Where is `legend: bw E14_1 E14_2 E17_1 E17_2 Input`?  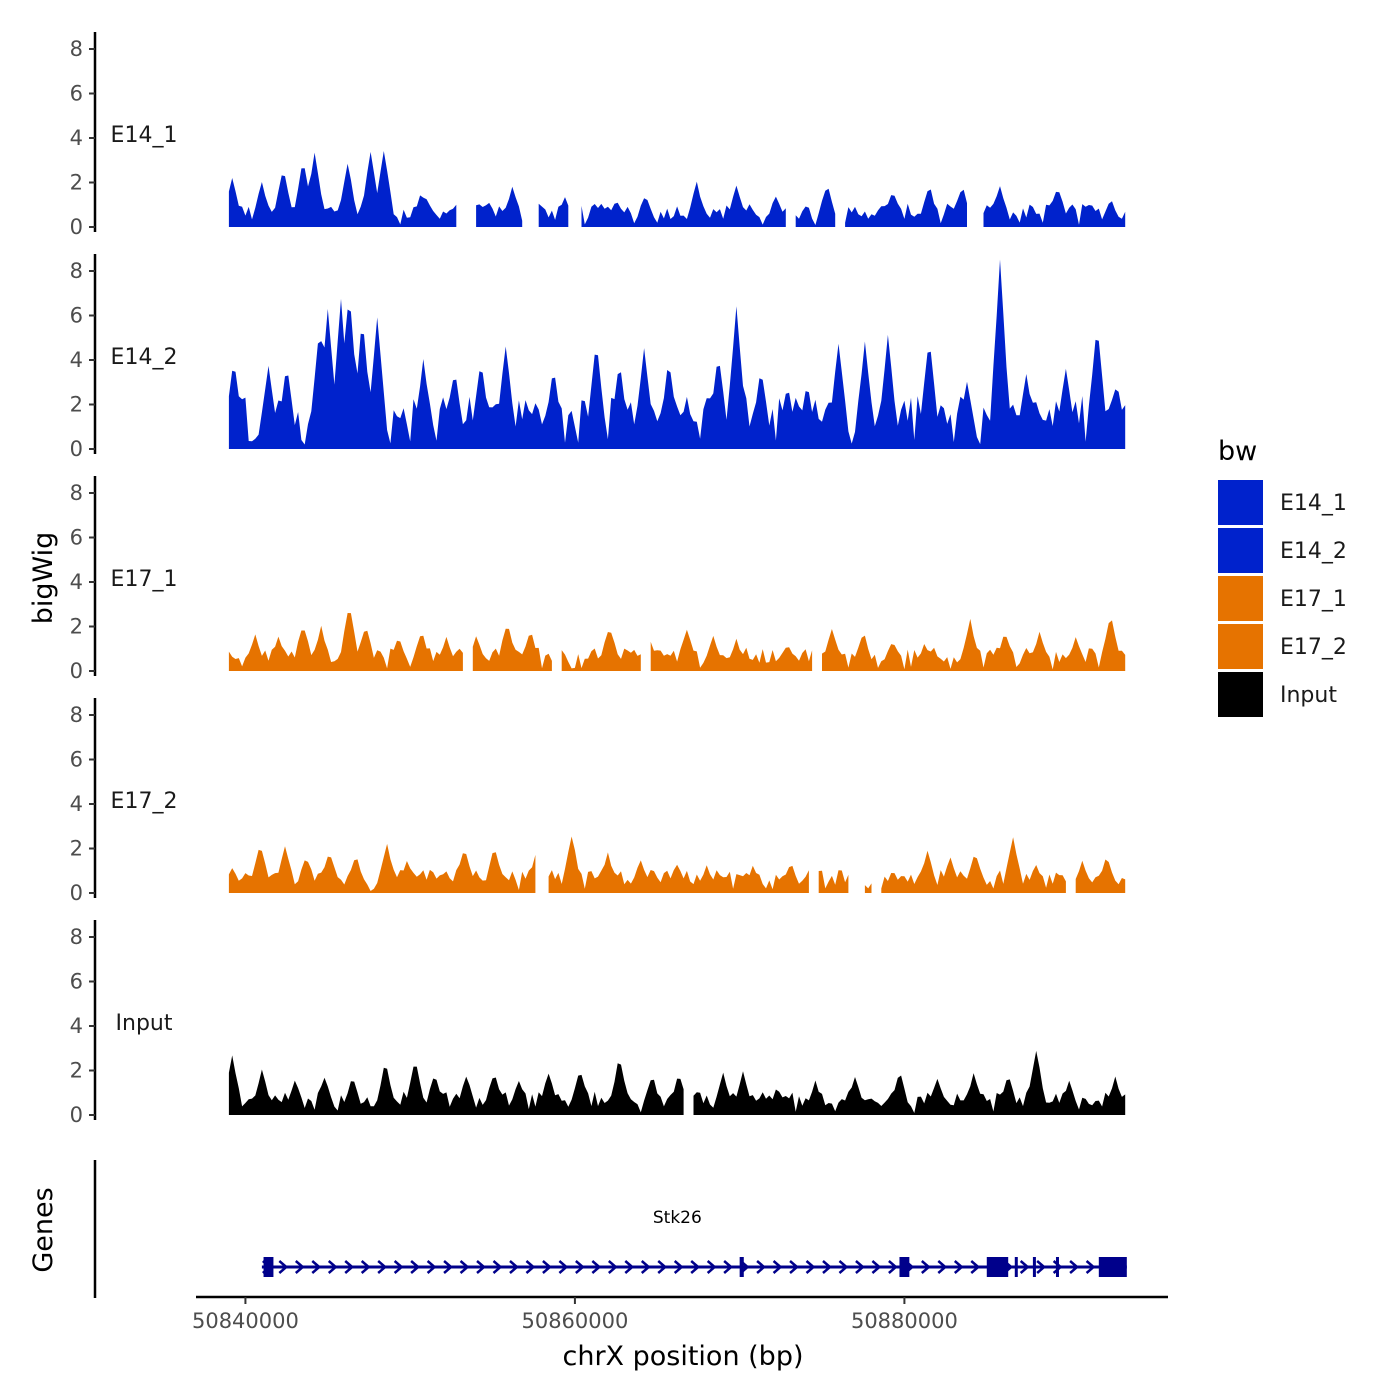
legend: bw E14_1 E14_2 E17_1 E17_2 Input is located at coordinates (1282, 576).